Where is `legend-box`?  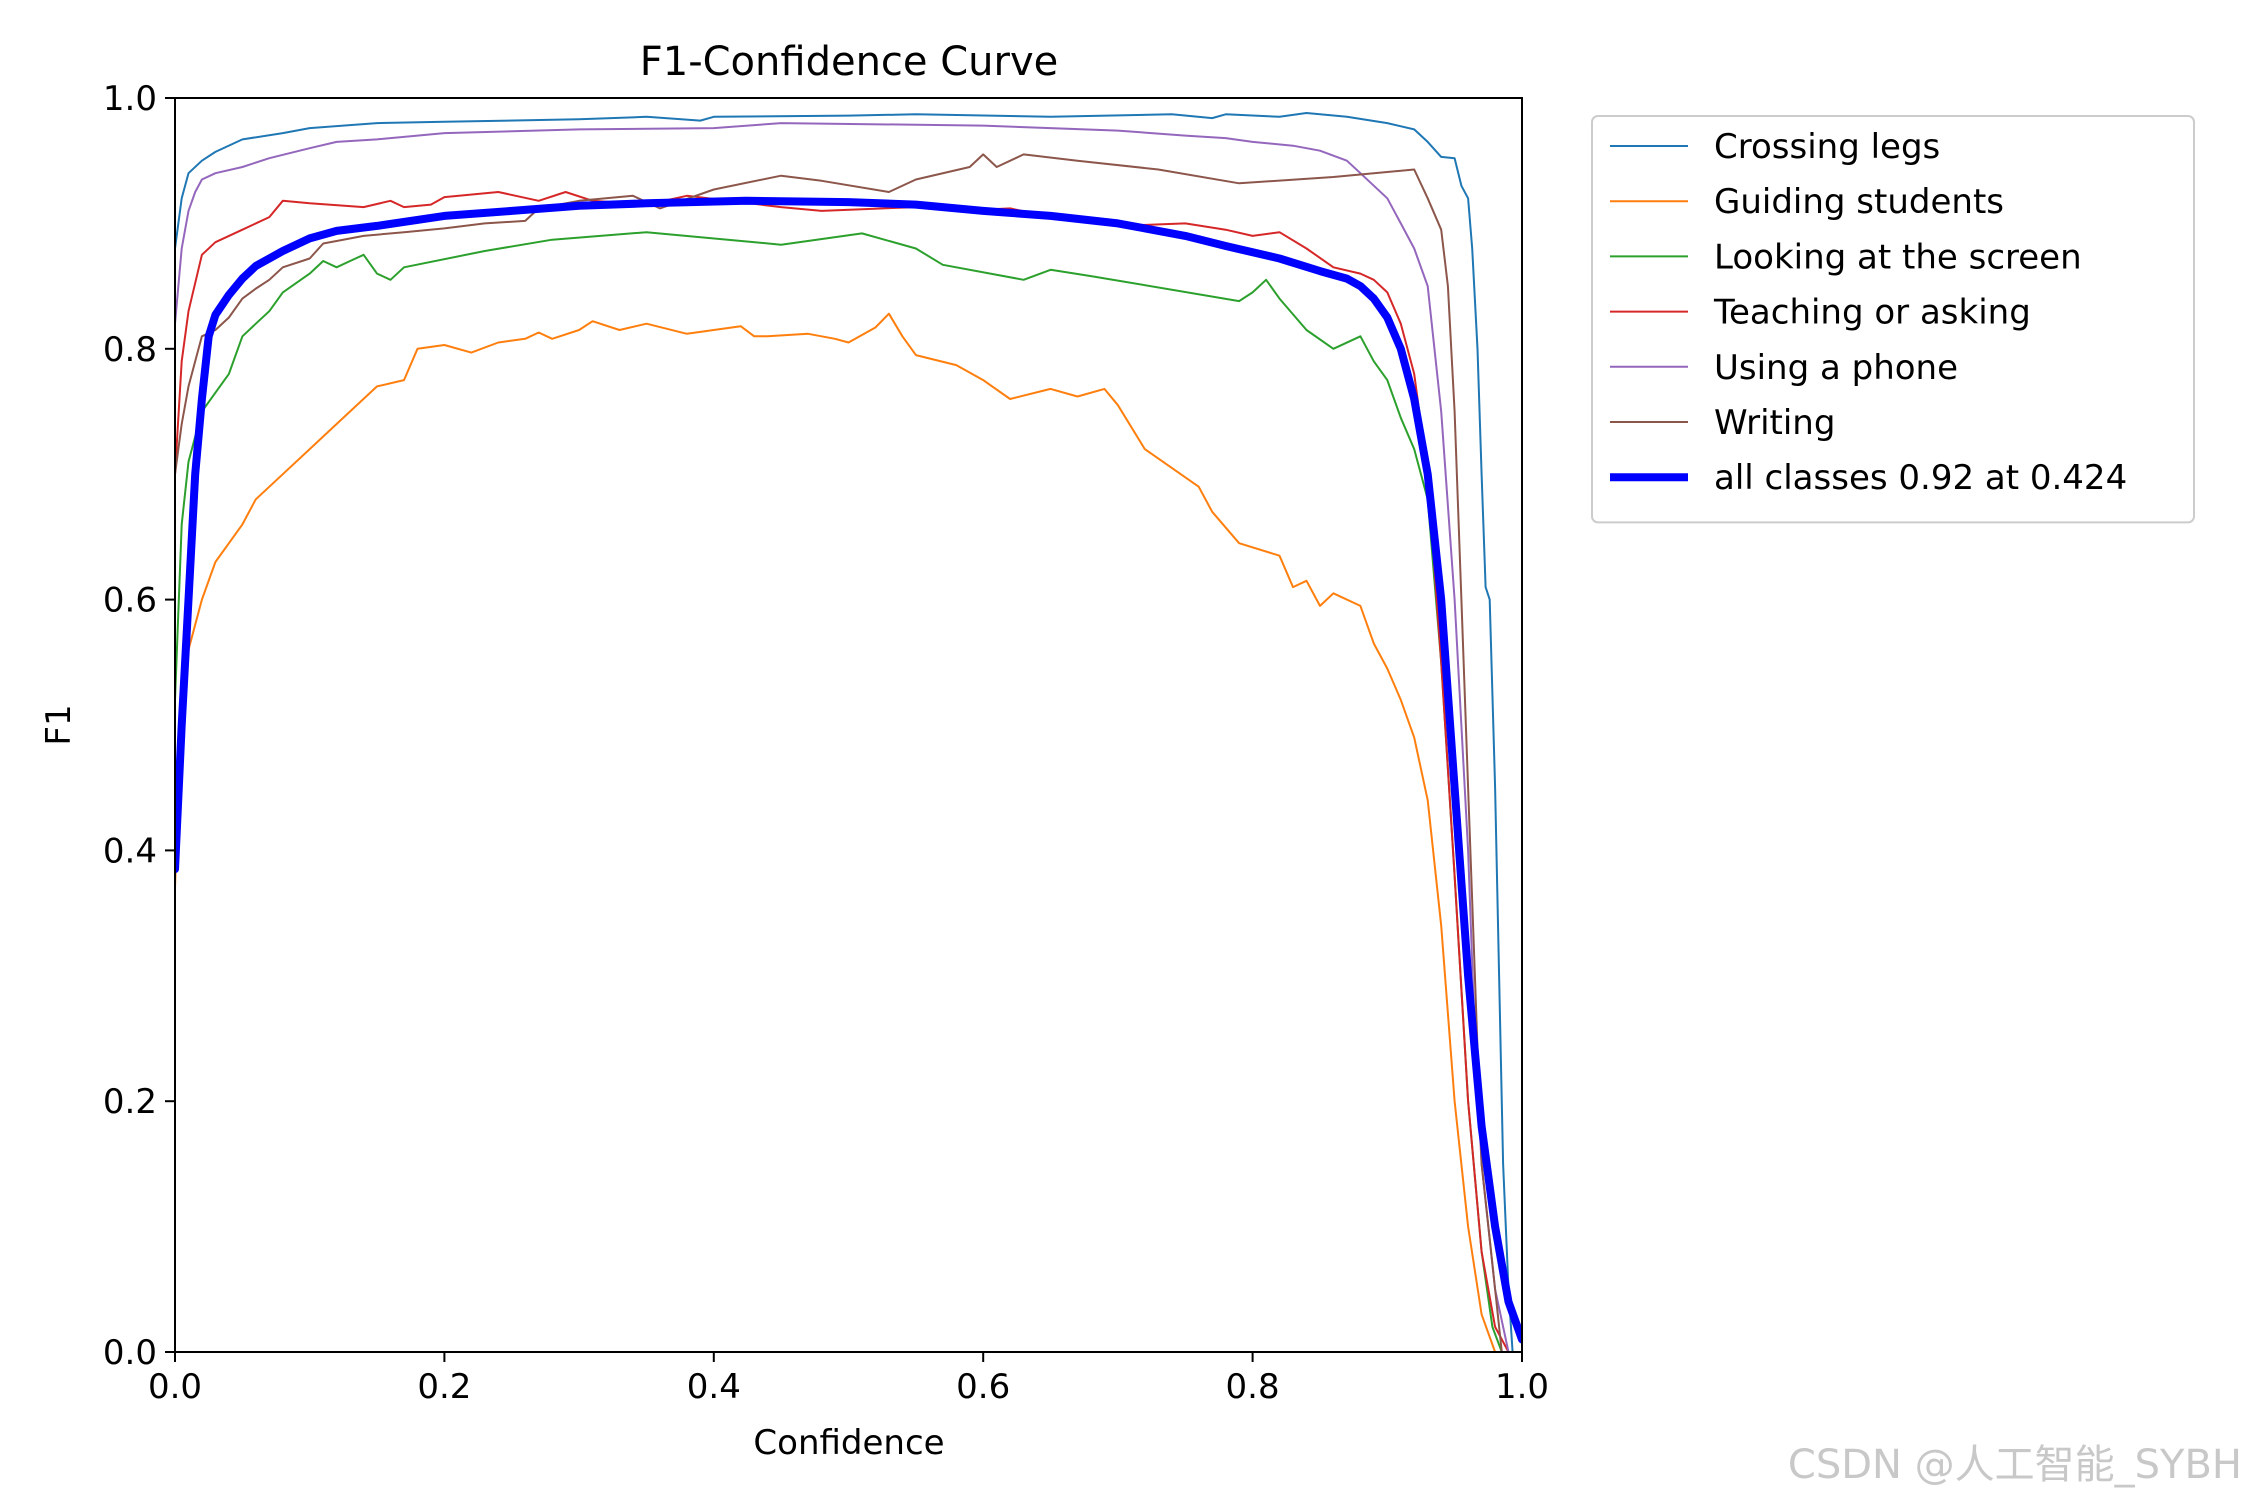
legend-box is located at coordinates (1893, 319).